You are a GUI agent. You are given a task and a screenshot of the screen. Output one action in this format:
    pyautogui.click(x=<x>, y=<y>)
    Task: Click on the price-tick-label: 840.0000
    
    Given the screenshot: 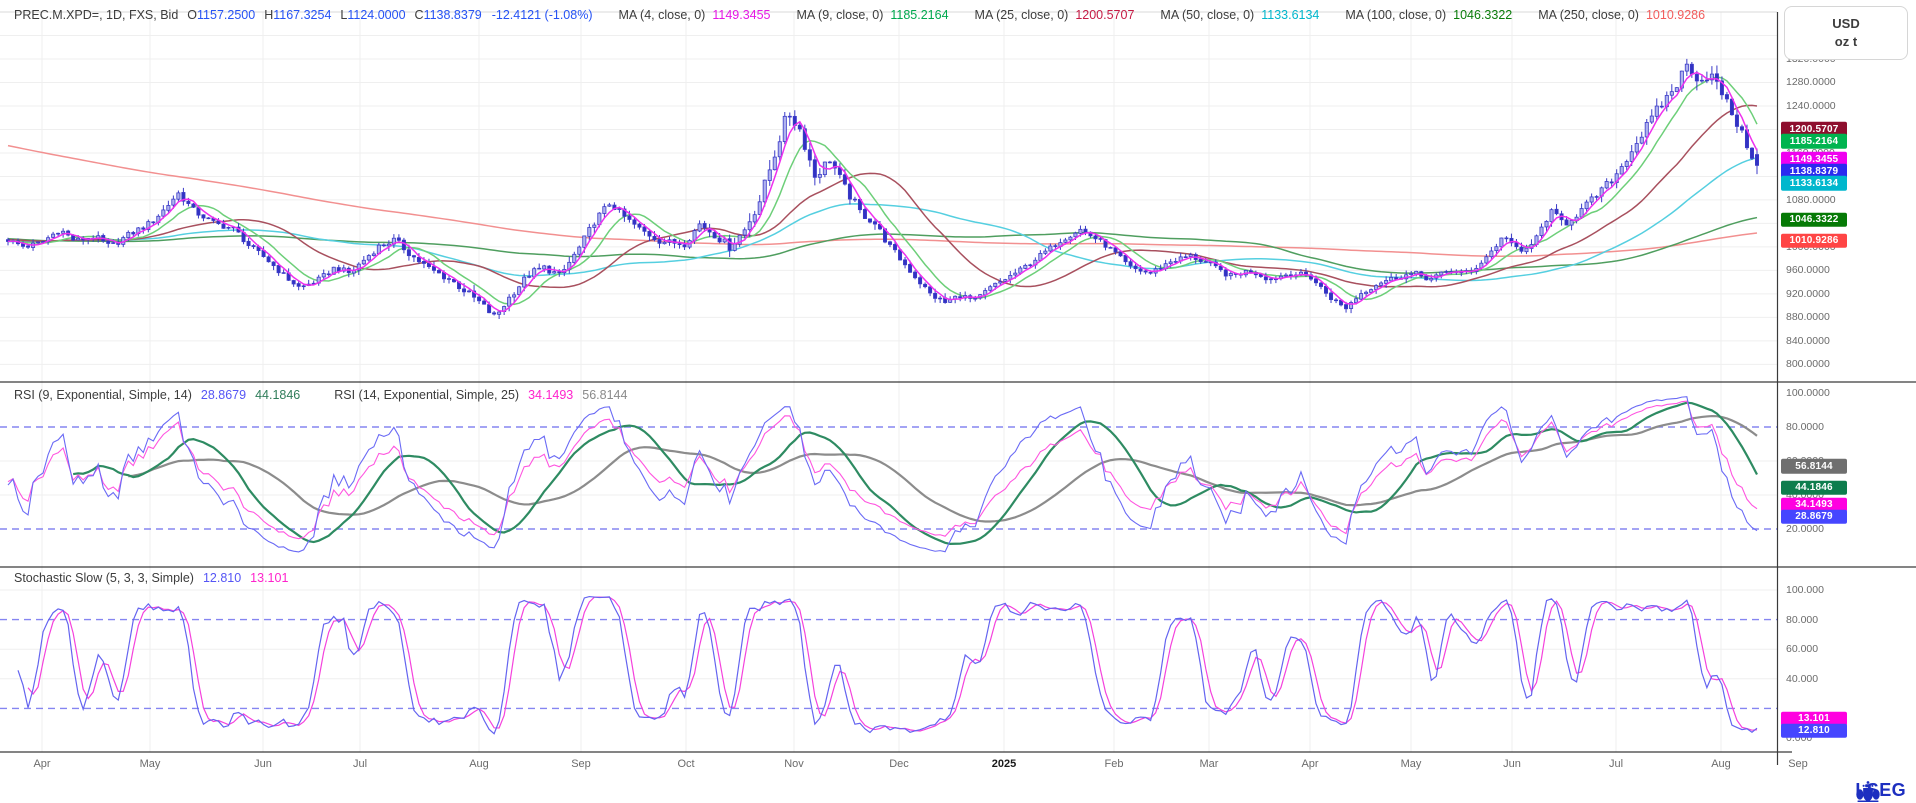 What is the action you would take?
    pyautogui.click(x=1808, y=340)
    